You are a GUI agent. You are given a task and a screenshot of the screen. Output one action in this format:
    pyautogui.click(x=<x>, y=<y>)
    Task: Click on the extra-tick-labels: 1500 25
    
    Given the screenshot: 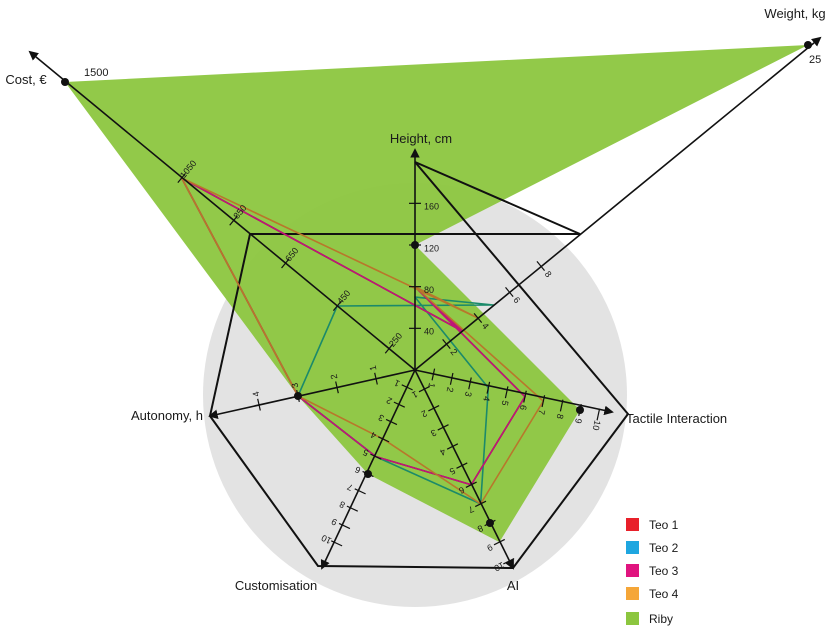 What is the action you would take?
    pyautogui.click(x=452, y=66)
    